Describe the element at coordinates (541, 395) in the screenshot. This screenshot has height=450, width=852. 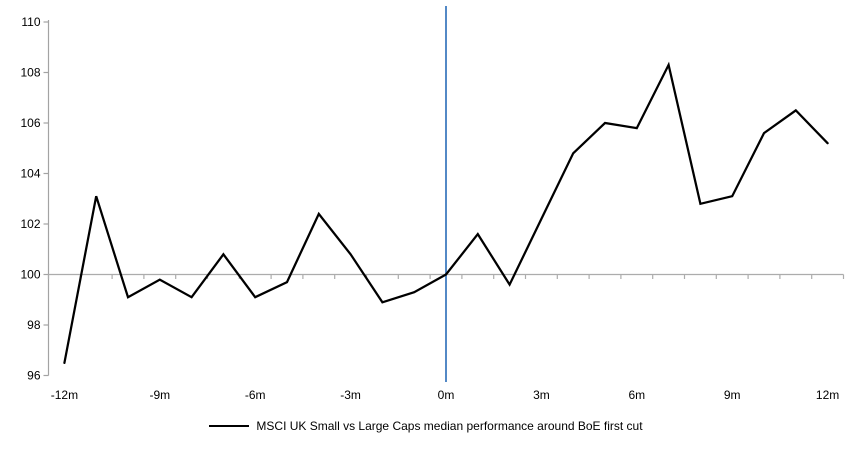
I see `x-tick-label: 3m` at that location.